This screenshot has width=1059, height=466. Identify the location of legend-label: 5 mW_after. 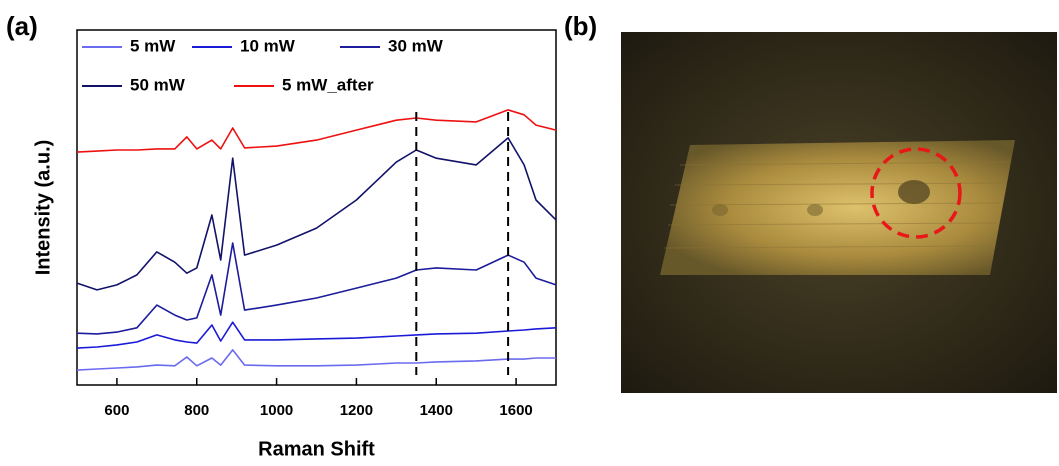
(328, 84).